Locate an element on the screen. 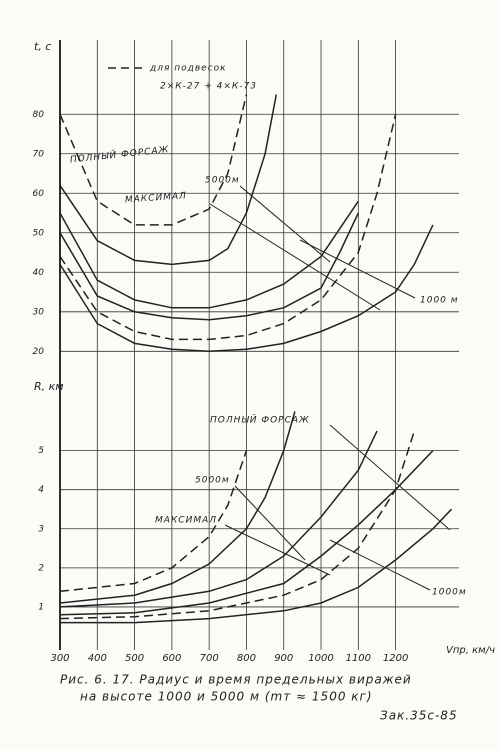  y-tick-label: 60 is located at coordinates (39, 194).